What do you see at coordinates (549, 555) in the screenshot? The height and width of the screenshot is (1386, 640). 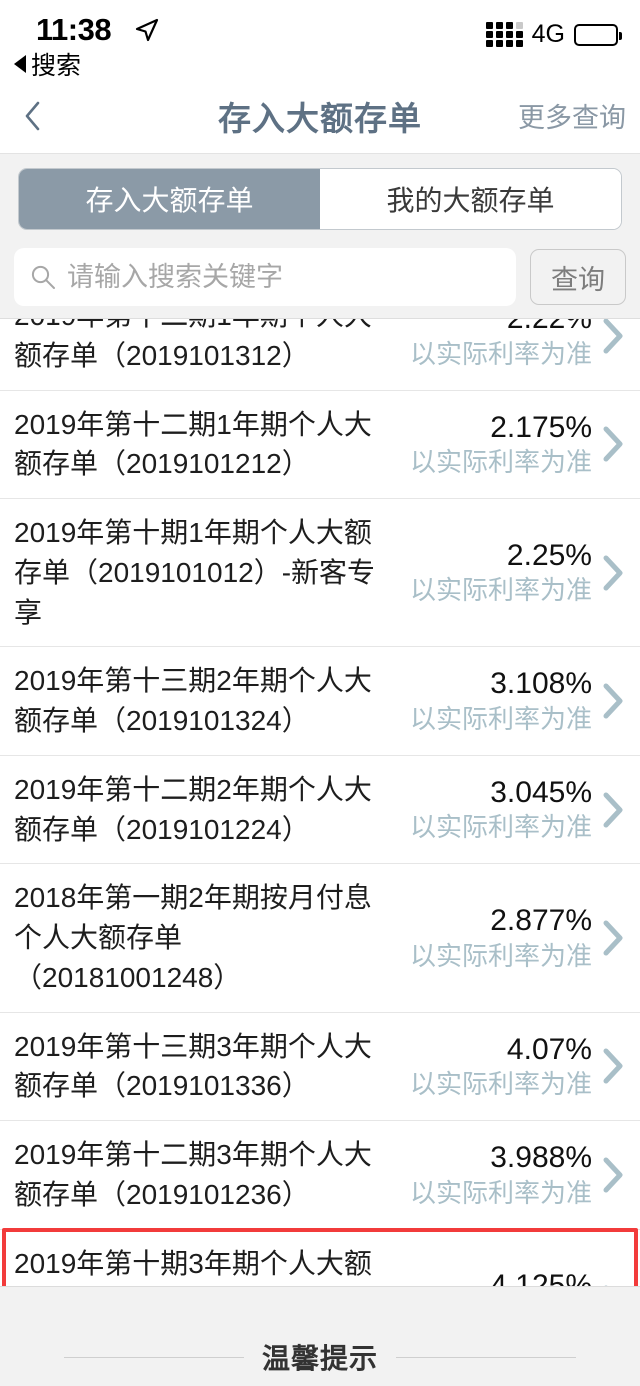 I see `product-rate: 2.25%` at bounding box center [549, 555].